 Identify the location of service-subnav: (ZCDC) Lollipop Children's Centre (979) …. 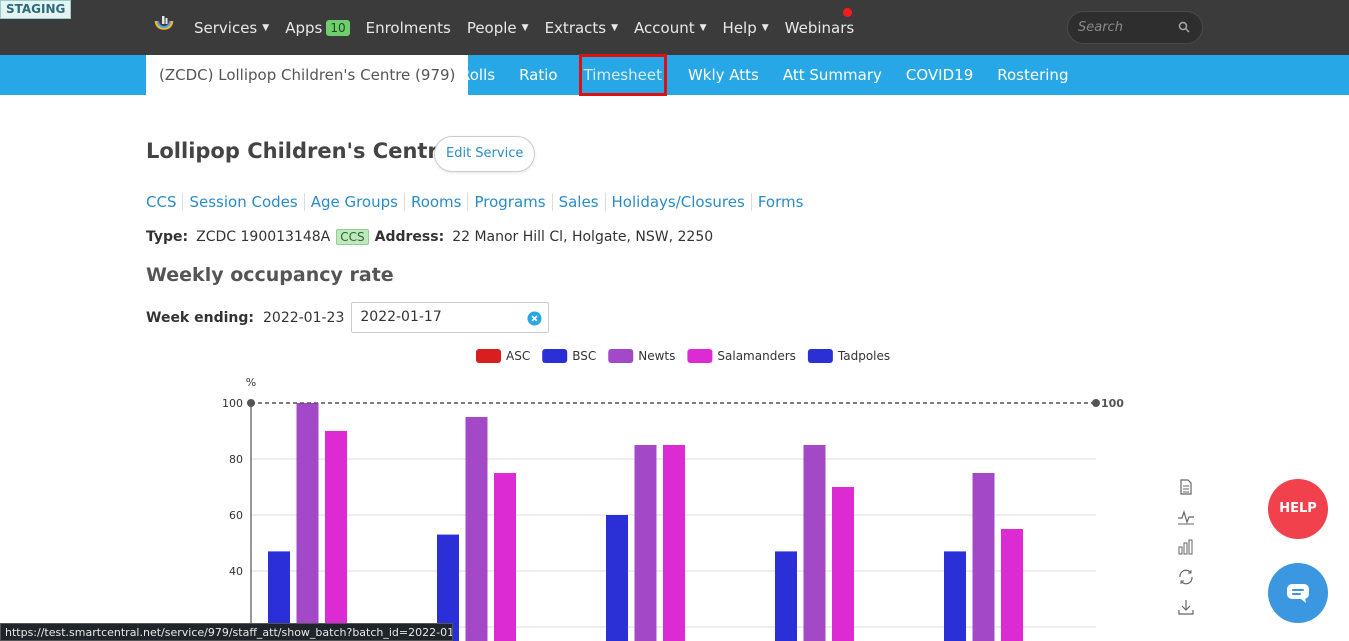
(674, 75).